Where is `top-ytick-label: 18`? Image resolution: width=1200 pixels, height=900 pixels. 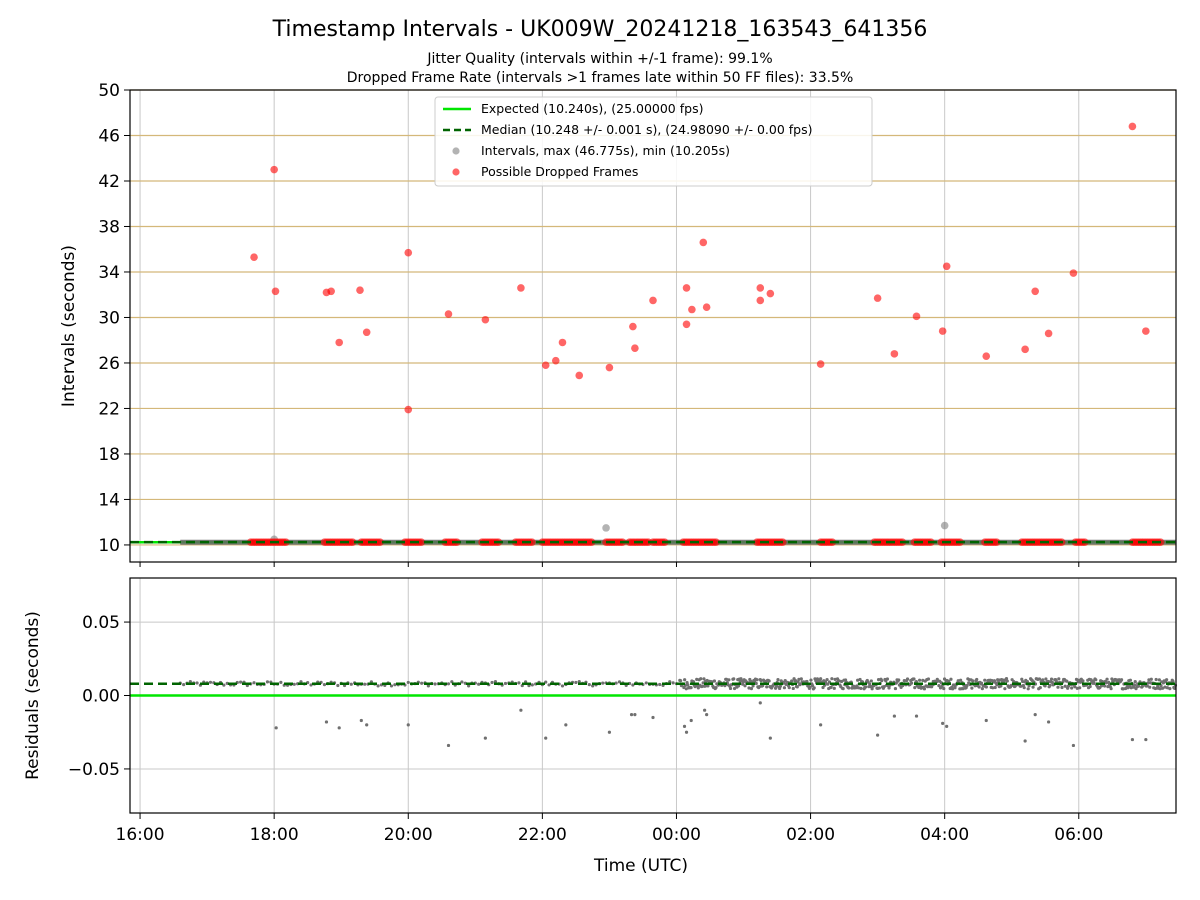
top-ytick-label: 18 is located at coordinates (109, 455).